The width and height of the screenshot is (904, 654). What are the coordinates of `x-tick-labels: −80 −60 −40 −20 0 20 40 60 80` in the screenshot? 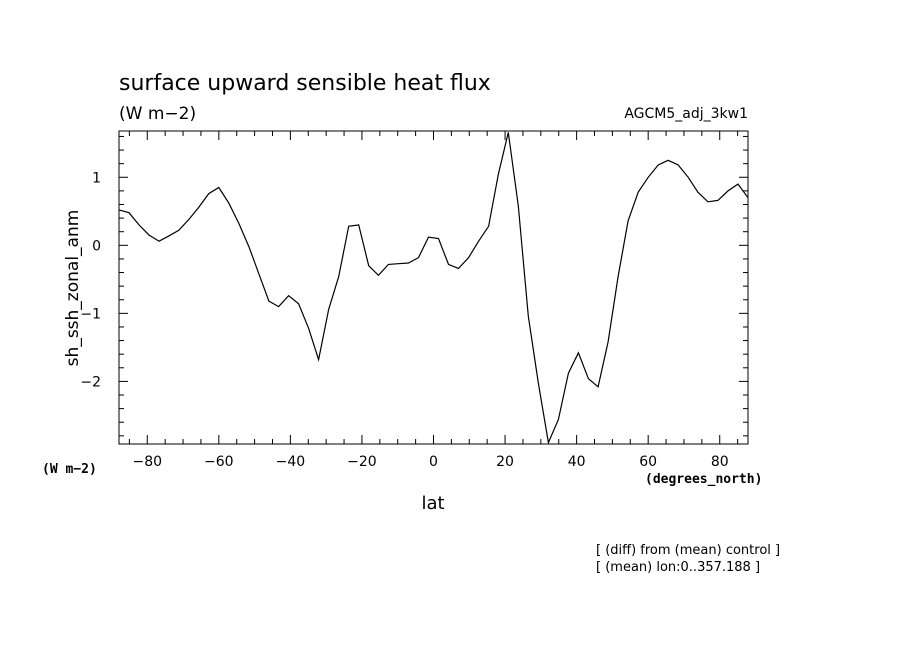 It's located at (430, 462).